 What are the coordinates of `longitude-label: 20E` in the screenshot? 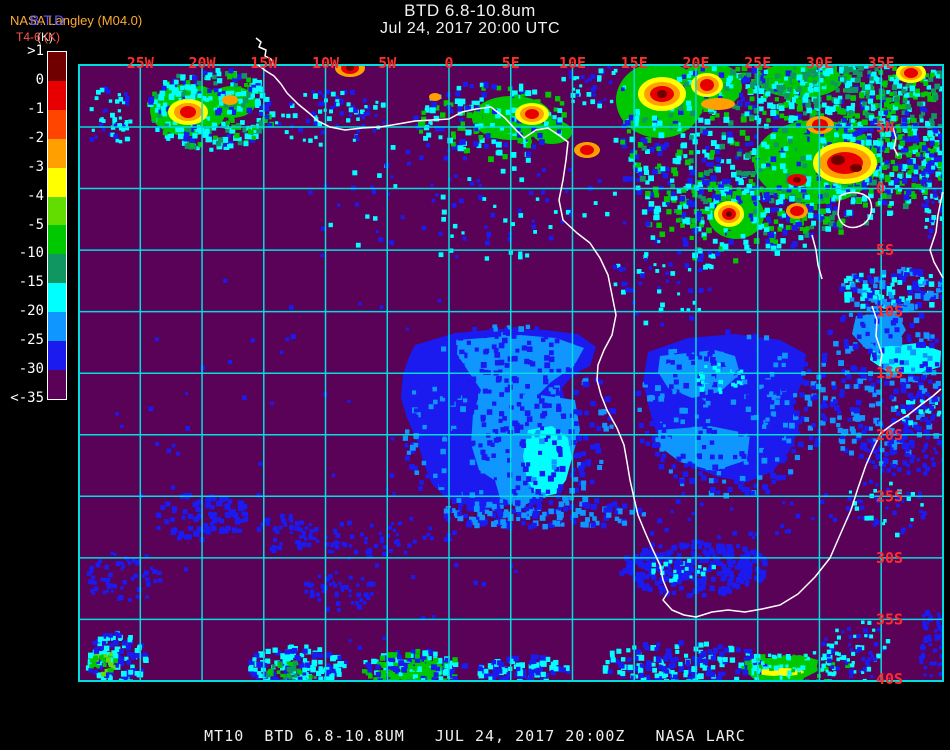 It's located at (695, 63).